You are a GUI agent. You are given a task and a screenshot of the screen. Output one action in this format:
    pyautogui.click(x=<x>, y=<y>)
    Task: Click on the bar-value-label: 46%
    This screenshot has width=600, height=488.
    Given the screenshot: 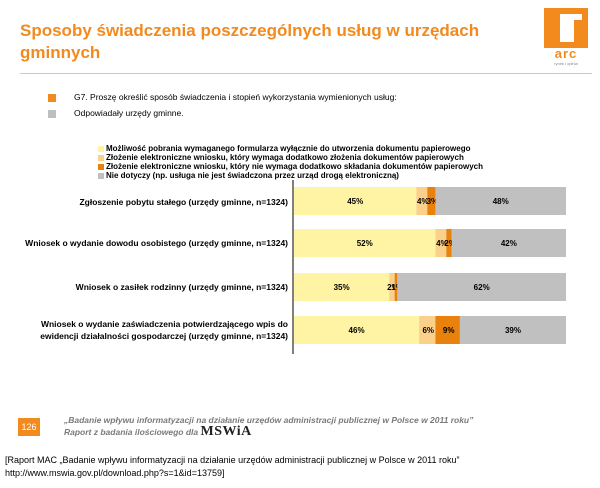 What is the action you would take?
    pyautogui.click(x=357, y=330)
    